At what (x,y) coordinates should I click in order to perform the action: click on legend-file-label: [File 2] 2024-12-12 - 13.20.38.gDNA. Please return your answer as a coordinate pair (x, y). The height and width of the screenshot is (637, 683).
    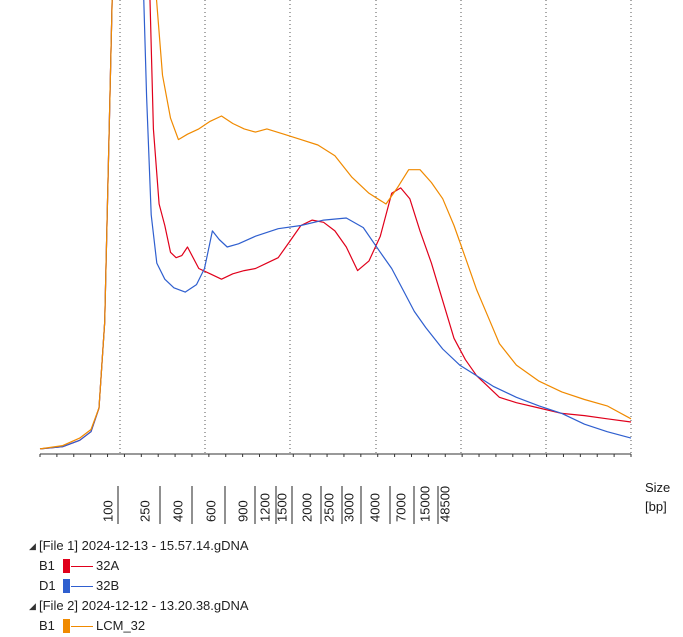
    Looking at the image, I should click on (144, 605).